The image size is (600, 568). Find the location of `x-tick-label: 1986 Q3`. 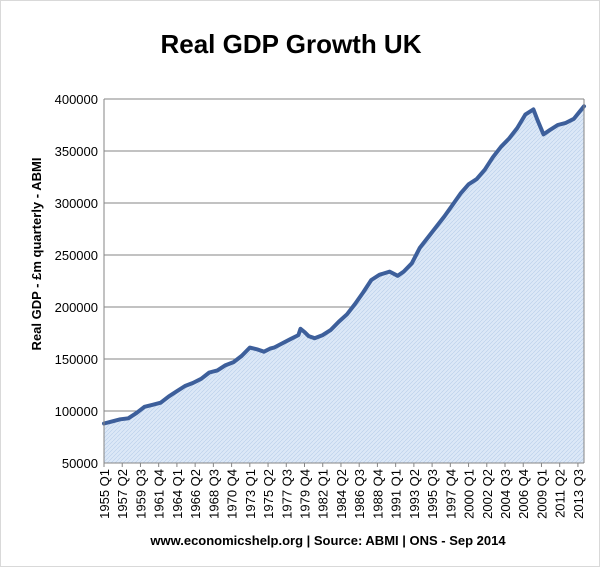

x-tick-label: 1986 Q3 is located at coordinates (359, 494).